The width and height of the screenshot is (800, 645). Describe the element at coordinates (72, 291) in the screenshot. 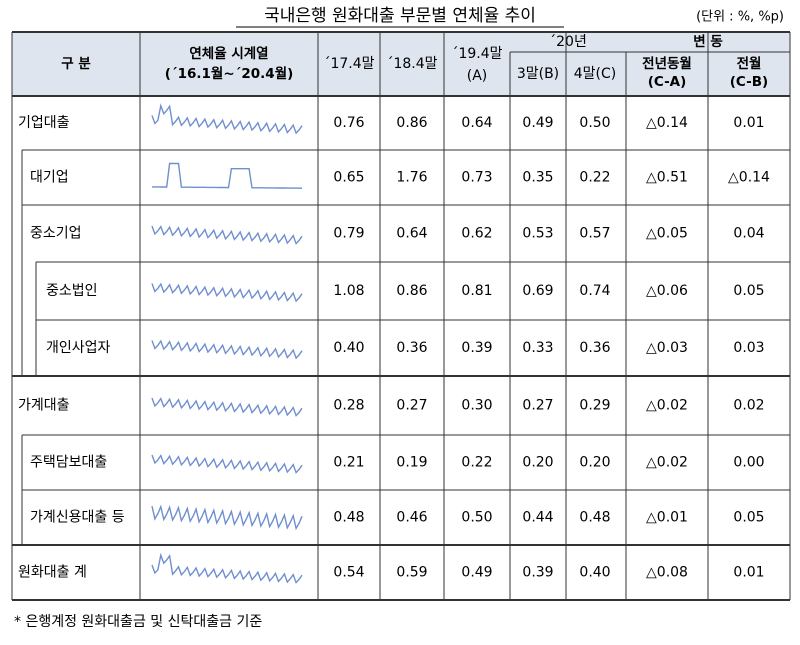

I see `row-label: 중소법인` at that location.